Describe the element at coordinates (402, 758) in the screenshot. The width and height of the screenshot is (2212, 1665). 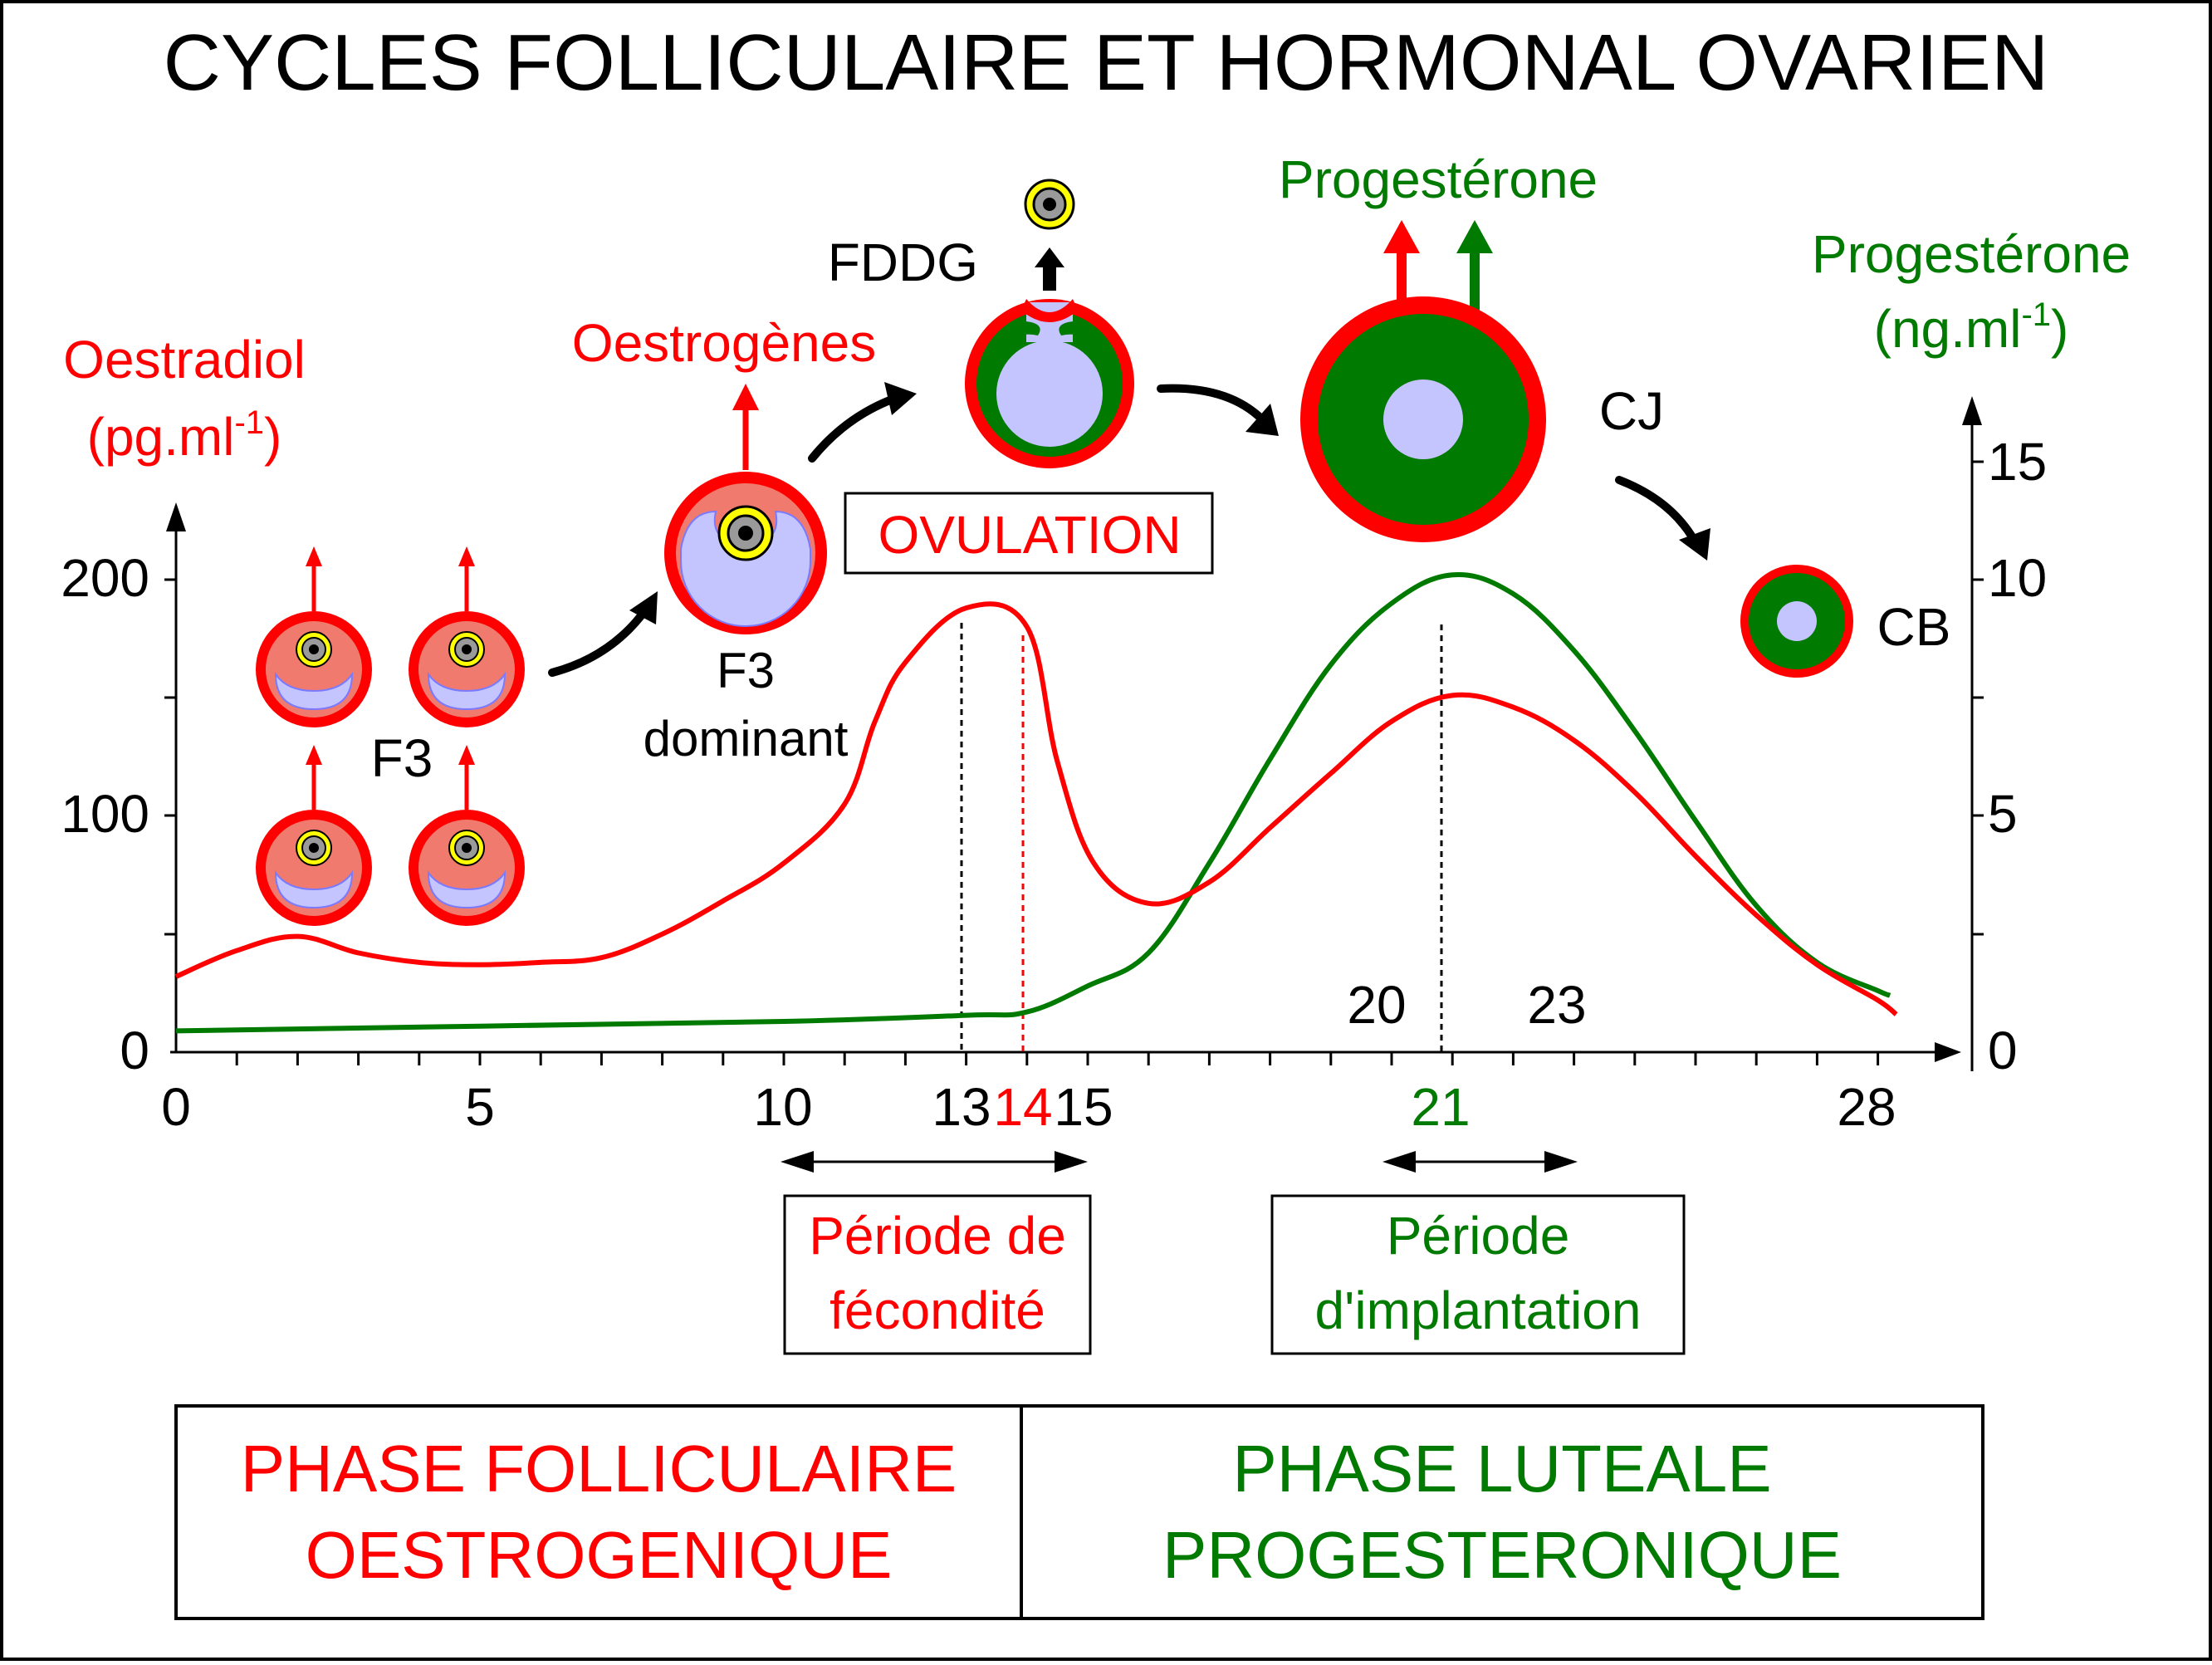
I see `f3-label: F3` at that location.